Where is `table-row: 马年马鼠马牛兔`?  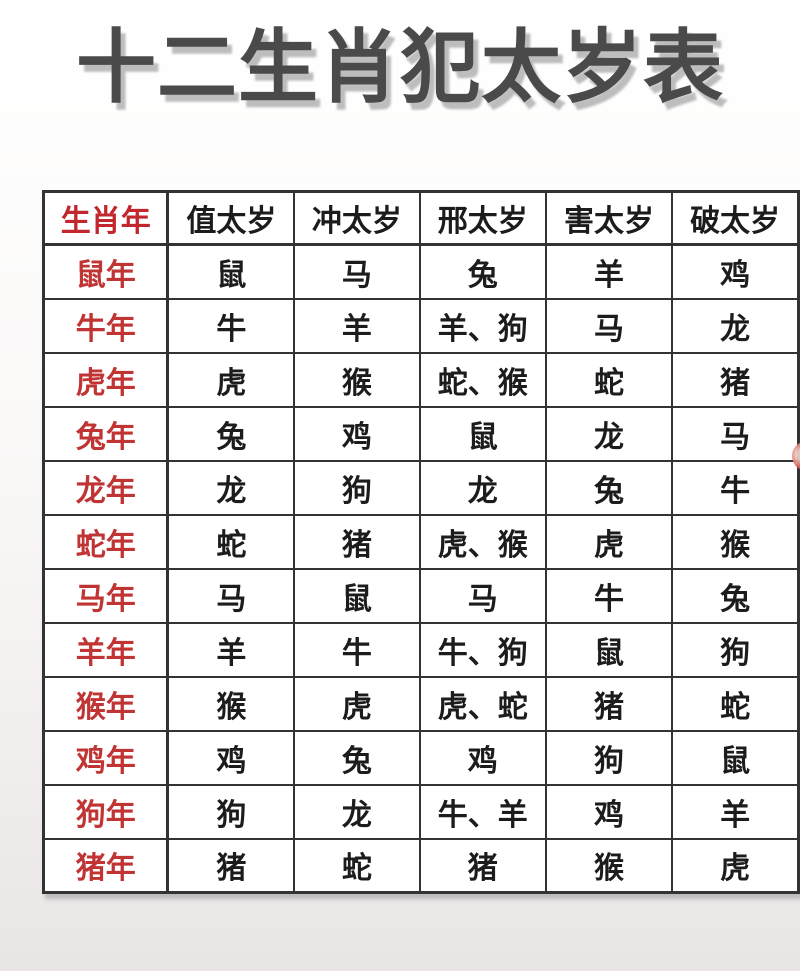
table-row: 马年马鼠马牛兔 is located at coordinates (421, 595).